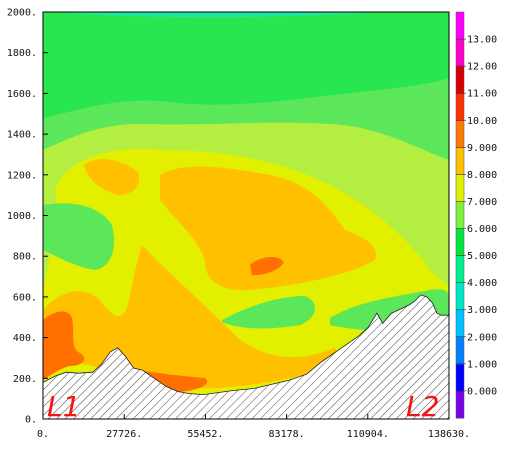 This screenshot has height=453, width=506. I want to click on field-band-6-7-mid, so click(269, 312).